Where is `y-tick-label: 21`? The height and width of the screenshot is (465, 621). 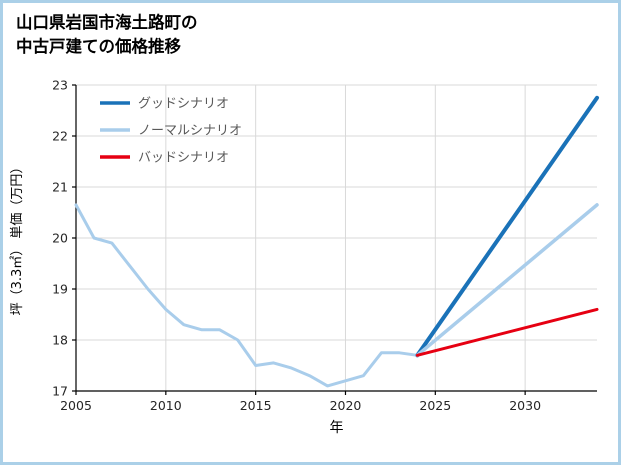 y-tick-label: 21 is located at coordinates (60, 187).